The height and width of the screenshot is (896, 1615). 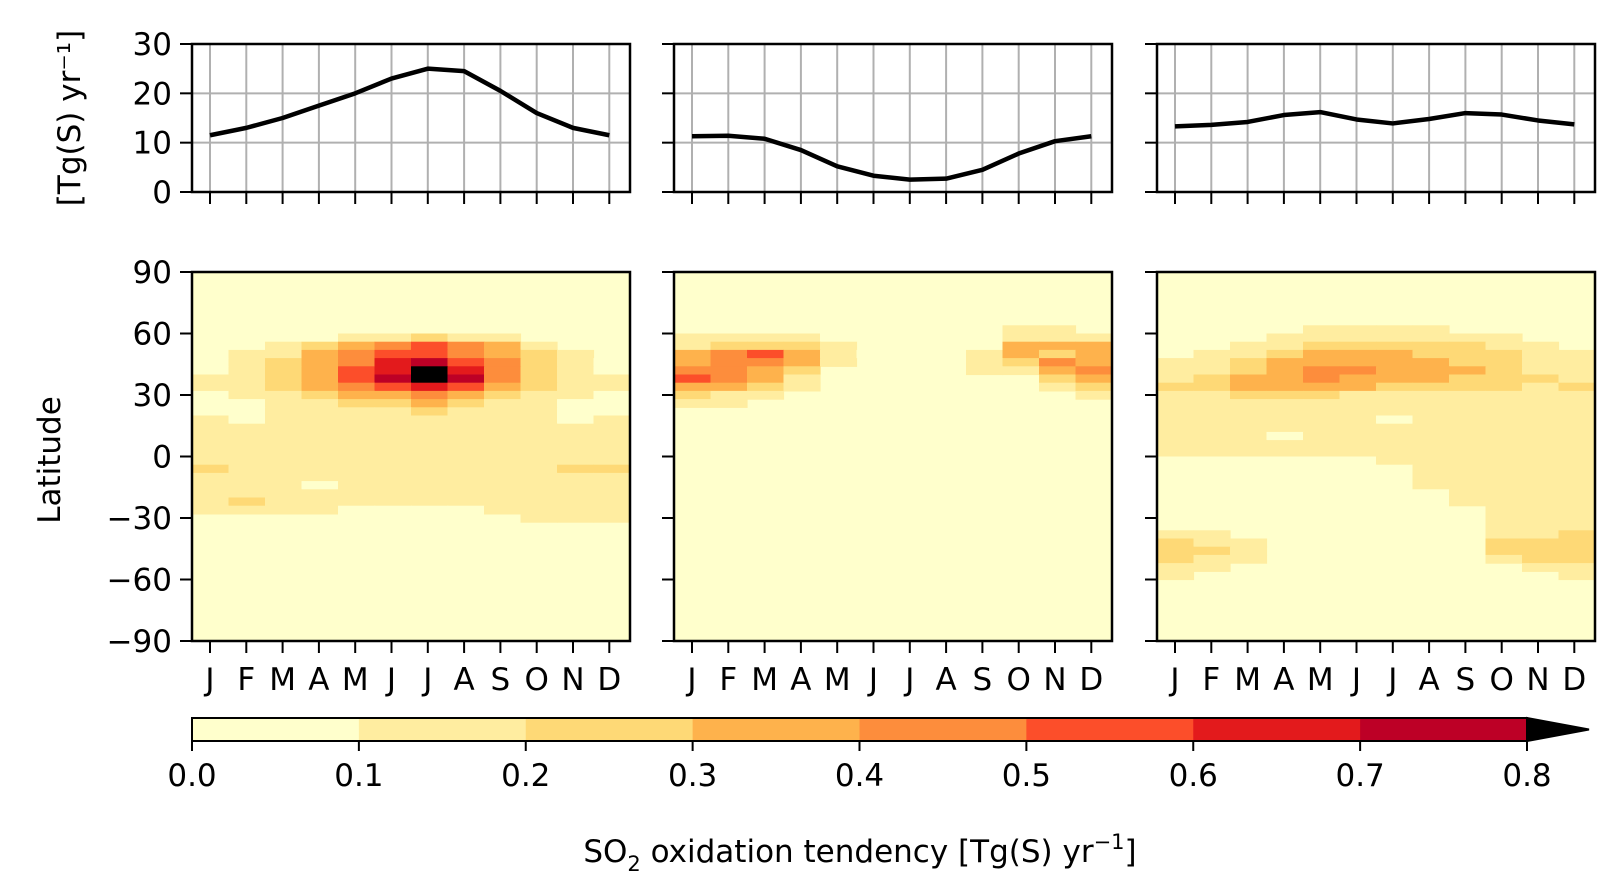 I want to click on month-label: J, so click(x=872, y=680).